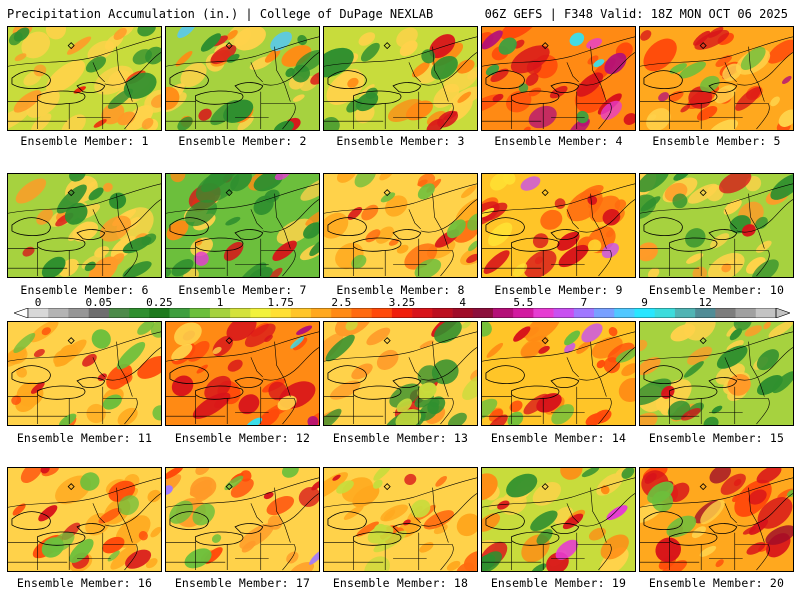 The image size is (800, 600). Describe the element at coordinates (220, 302) in the screenshot. I see `colorbar-tick-label: 1` at that location.